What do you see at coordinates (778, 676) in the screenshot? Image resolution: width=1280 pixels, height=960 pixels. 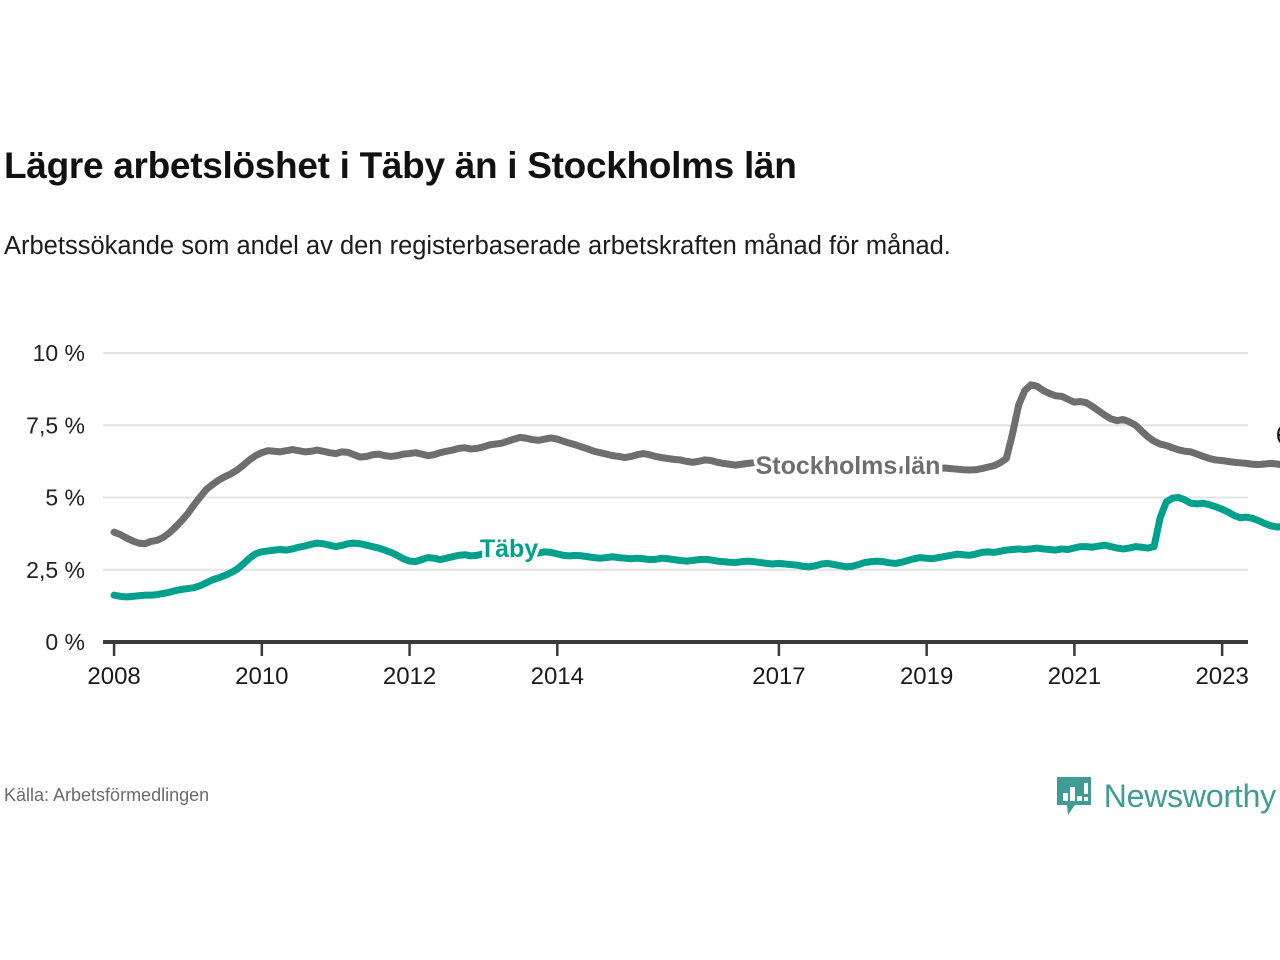 I see `x-tick-label: 2017` at bounding box center [778, 676].